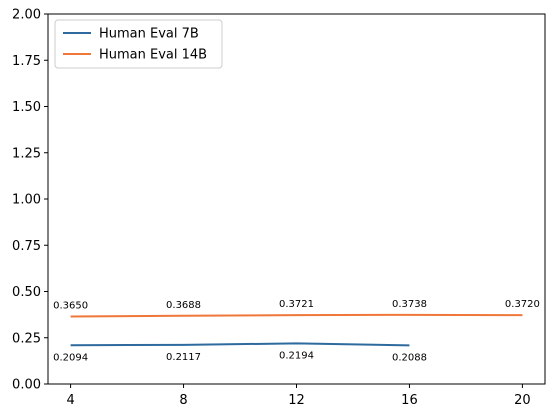 Image resolution: width=555 pixels, height=417 pixels. What do you see at coordinates (296, 304) in the screenshot?
I see `data-label: 0.3721` at bounding box center [296, 304].